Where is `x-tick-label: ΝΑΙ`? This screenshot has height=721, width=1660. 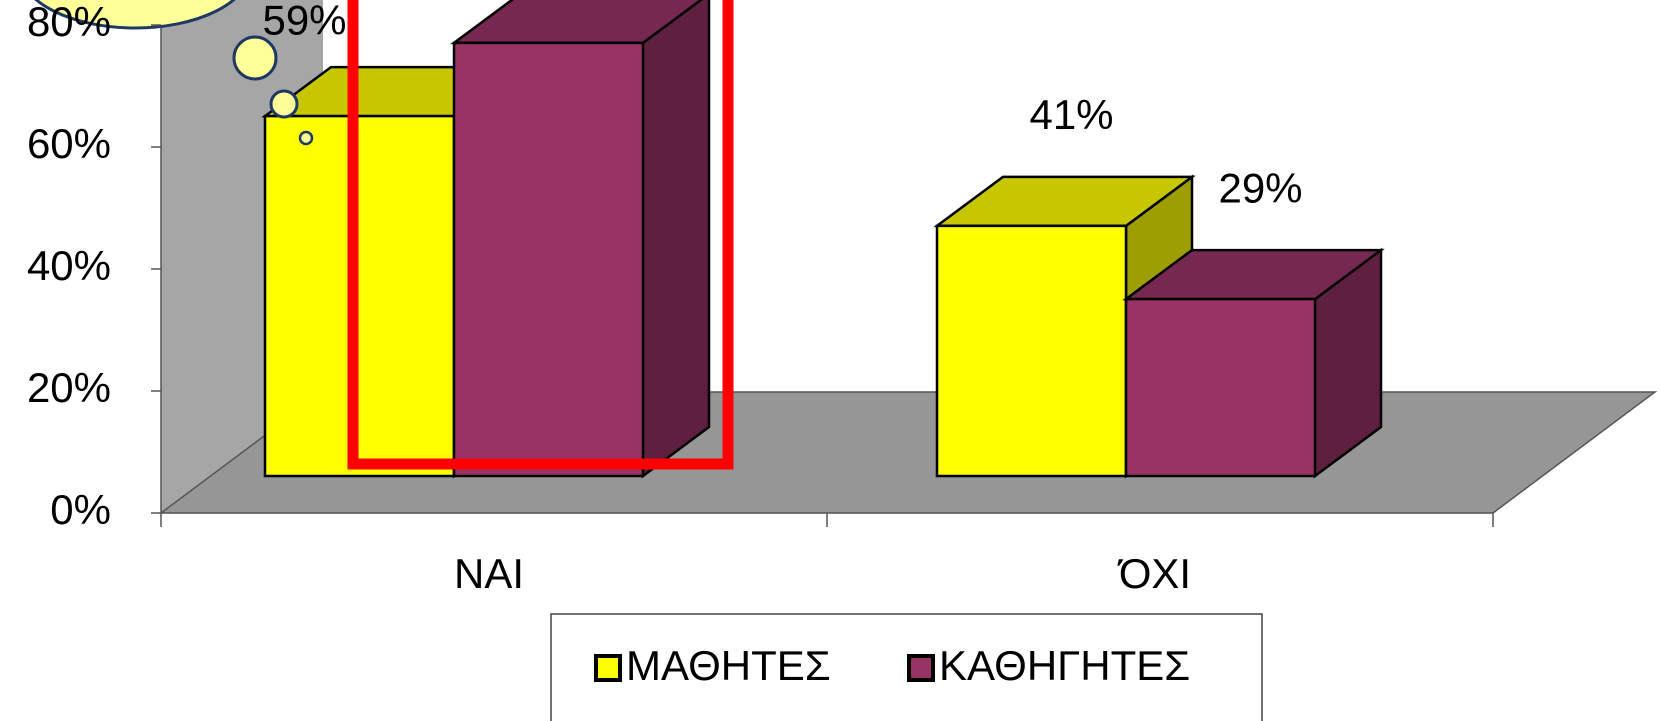
x-tick-label: ΝΑΙ is located at coordinates (489, 573).